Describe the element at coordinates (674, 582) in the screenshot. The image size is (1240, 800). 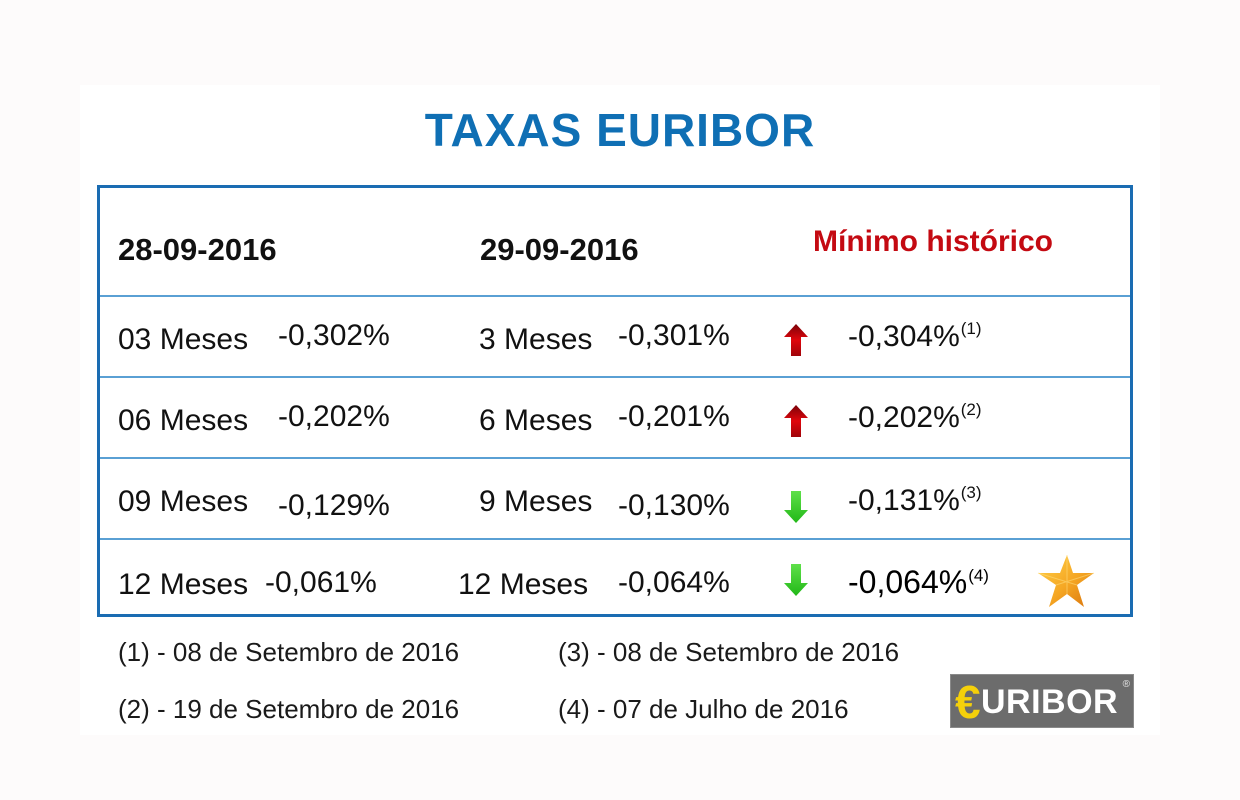
I see `curr-rate: -0,064%` at that location.